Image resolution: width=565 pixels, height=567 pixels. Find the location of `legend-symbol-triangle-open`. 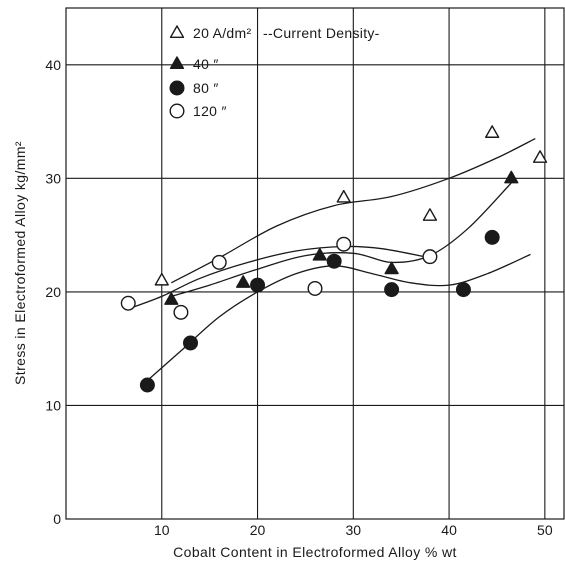

legend-symbol-triangle-open is located at coordinates (177, 32).